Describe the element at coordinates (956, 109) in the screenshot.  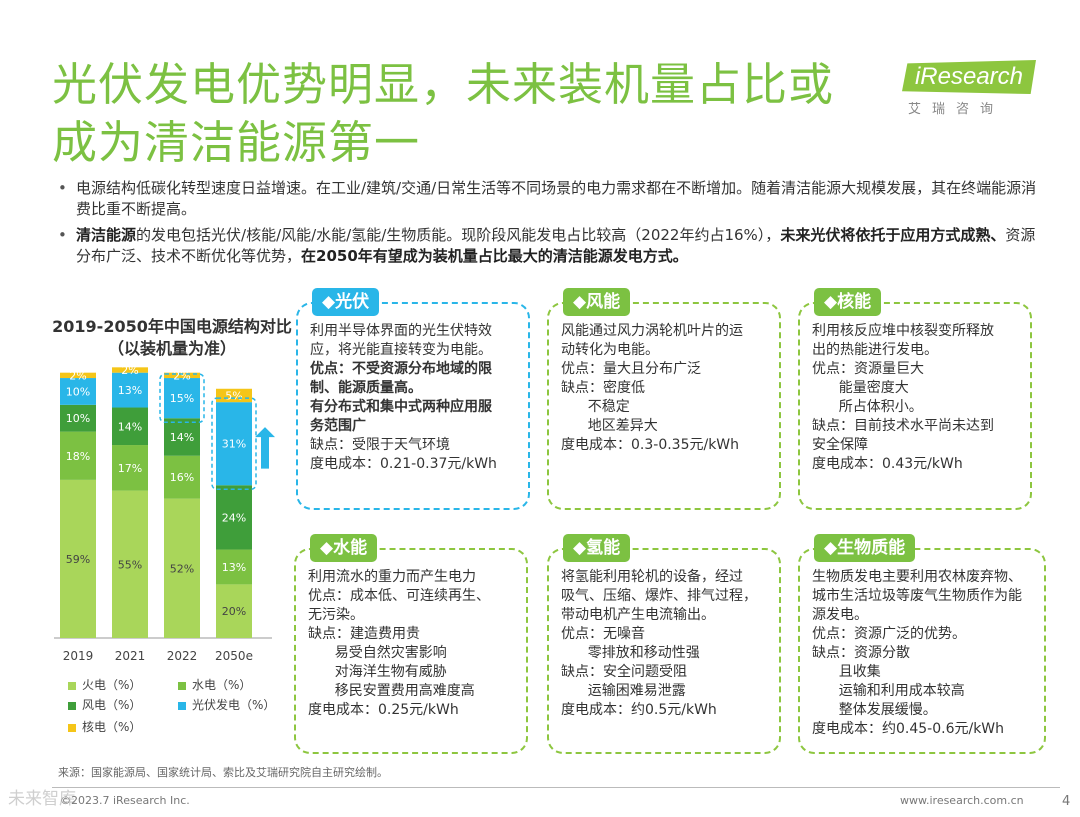
I see `logo-subtitle: 艾瑞咨询` at that location.